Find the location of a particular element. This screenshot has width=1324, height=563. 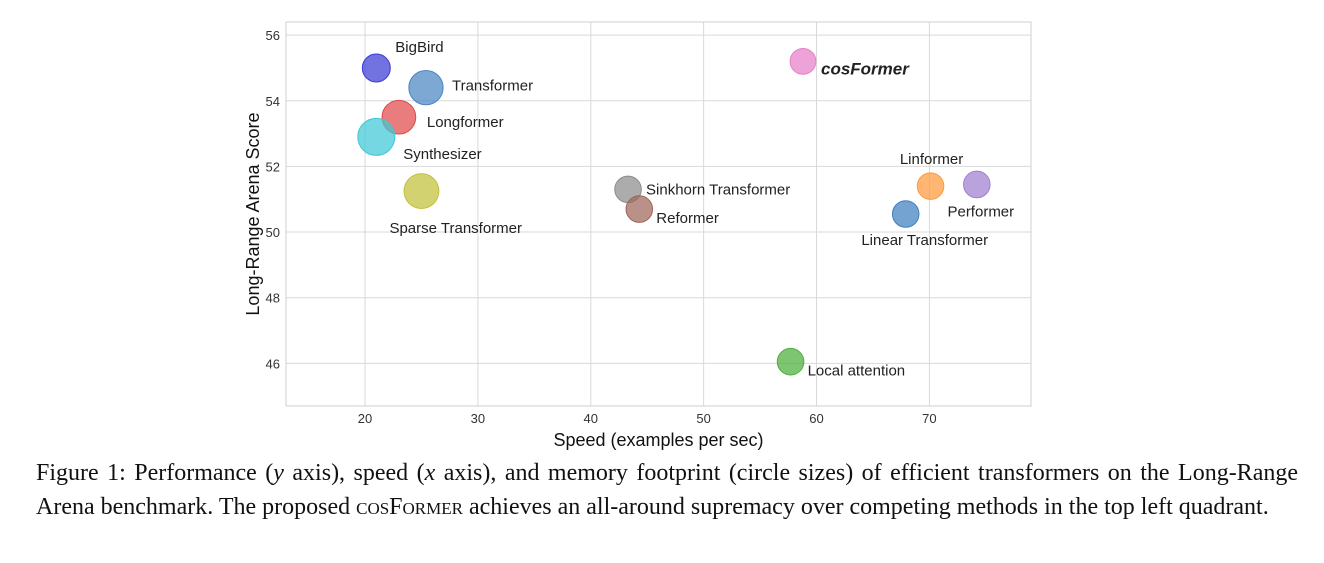

y-tick-label: 56 is located at coordinates (273, 35).